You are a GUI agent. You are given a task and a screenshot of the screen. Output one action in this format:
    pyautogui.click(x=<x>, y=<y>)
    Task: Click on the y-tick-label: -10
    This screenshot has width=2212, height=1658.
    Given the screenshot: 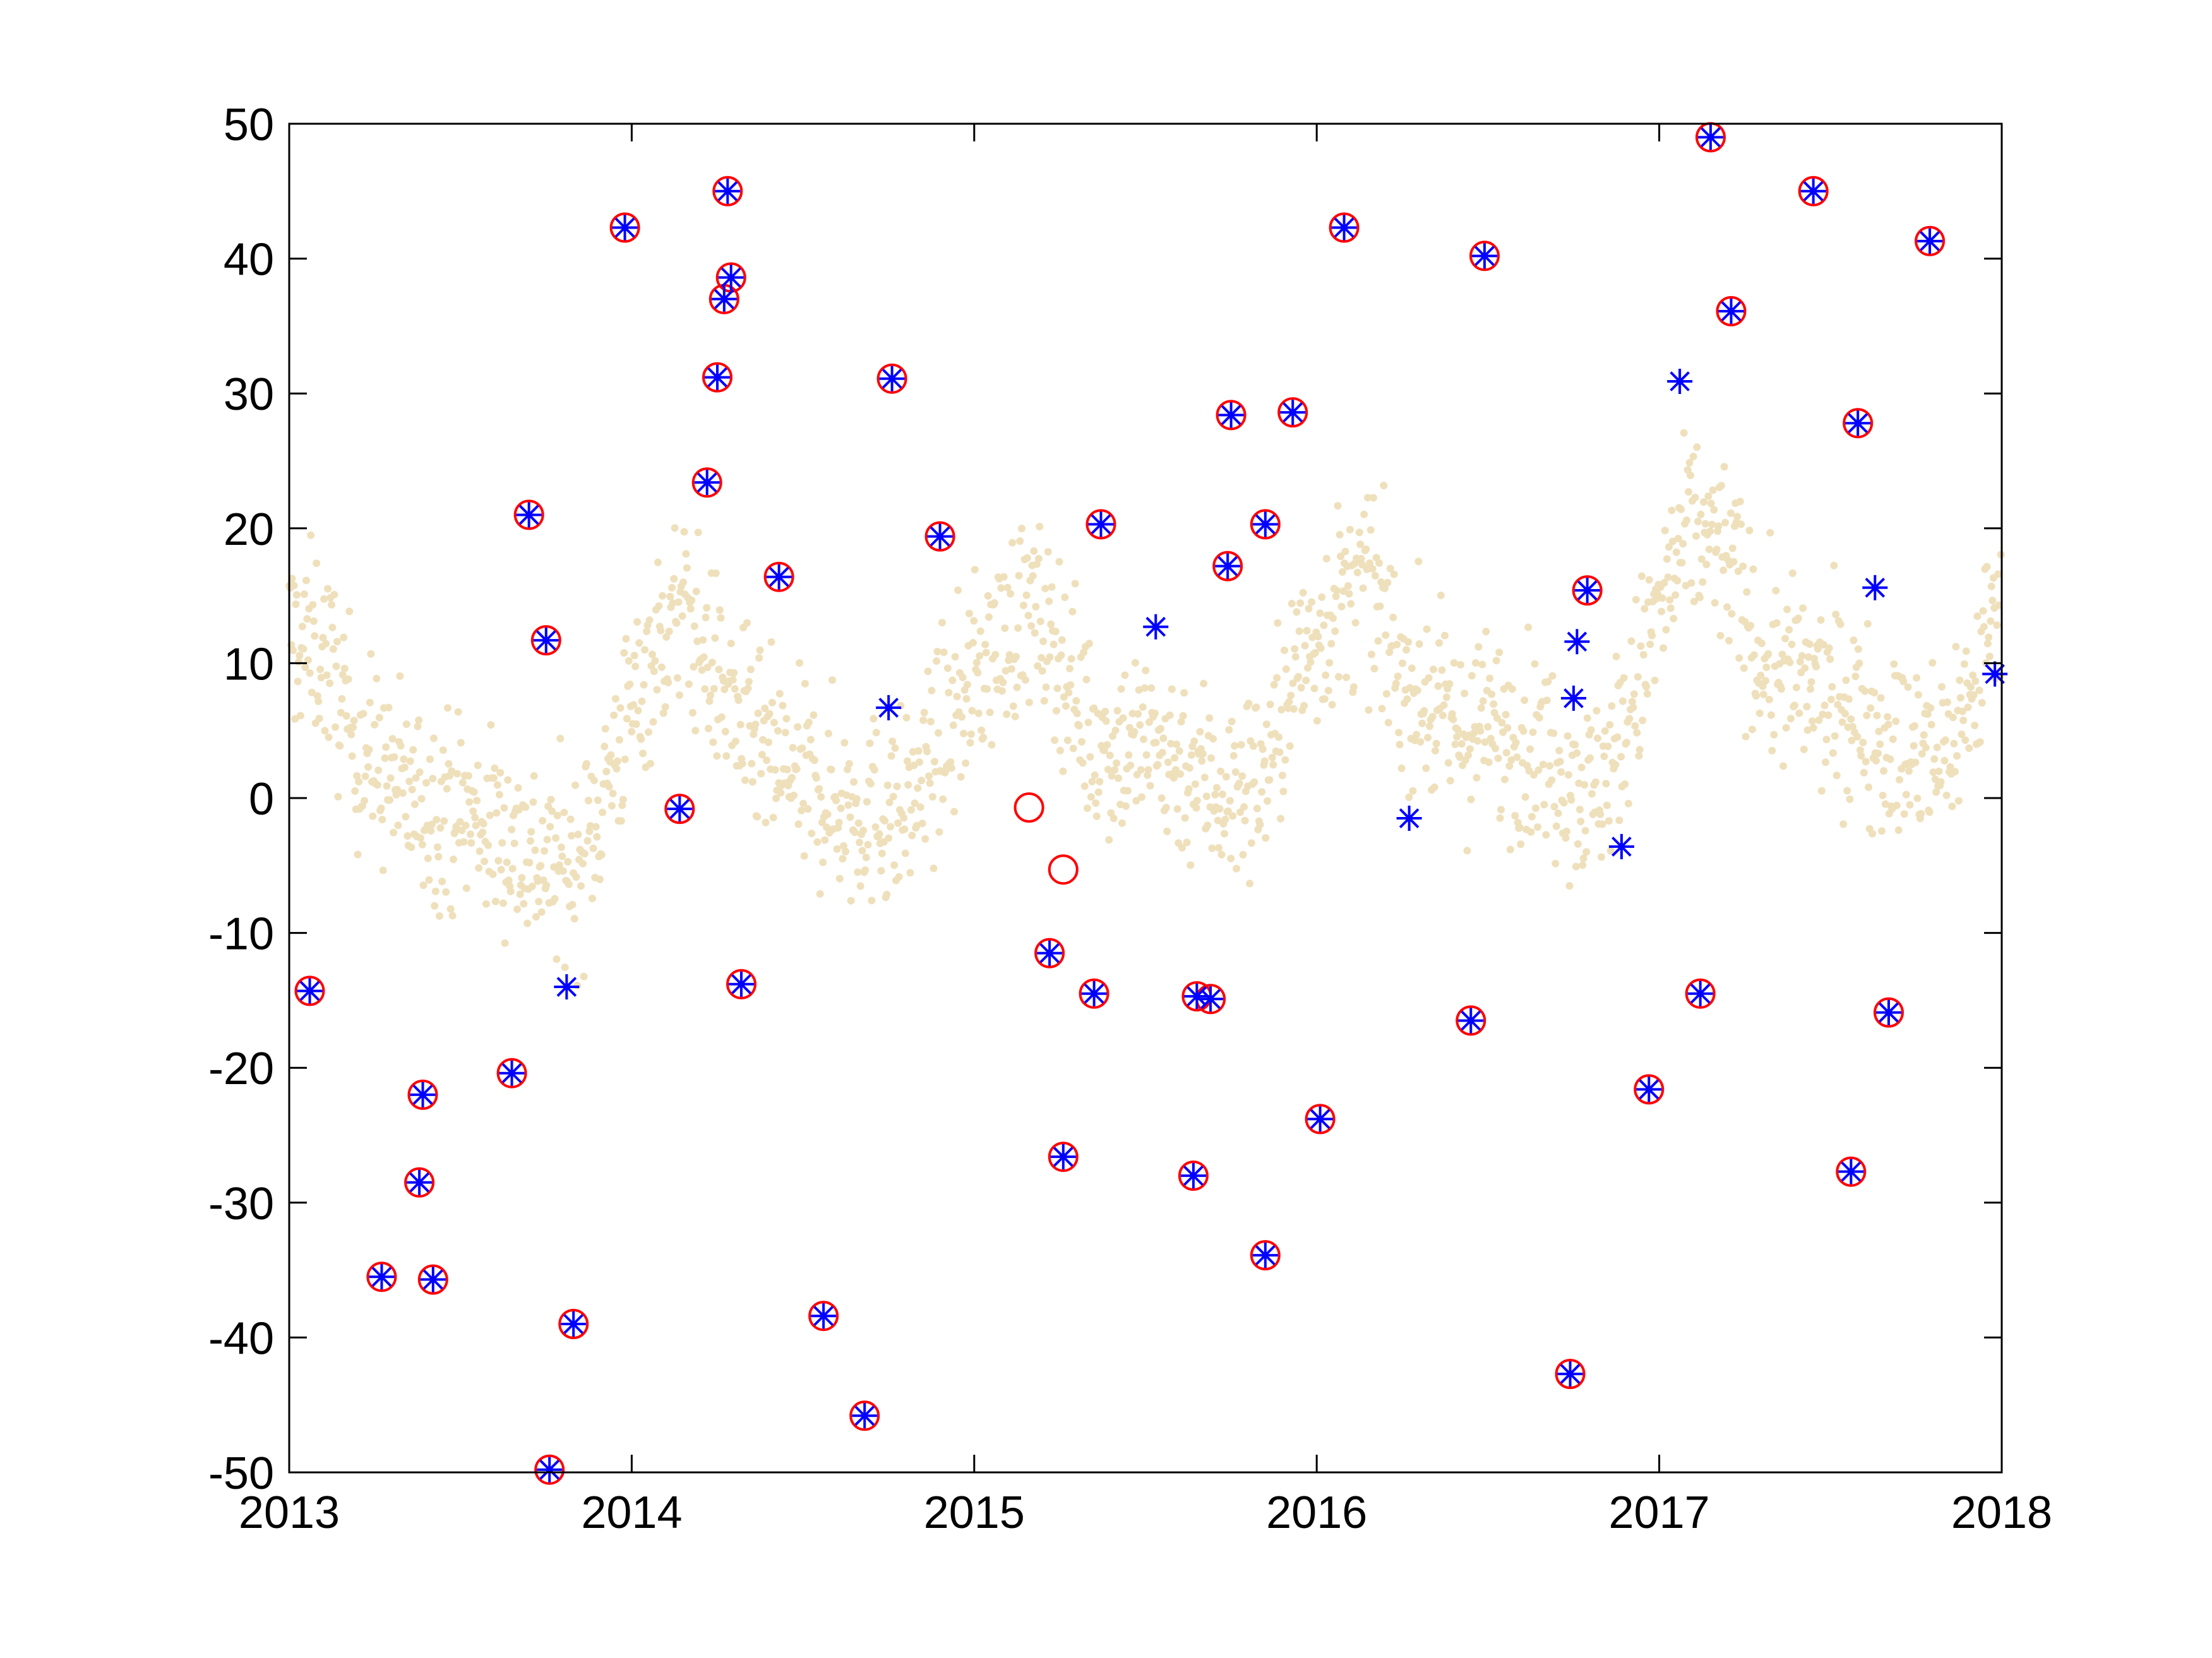 What is the action you would take?
    pyautogui.click(x=241, y=934)
    